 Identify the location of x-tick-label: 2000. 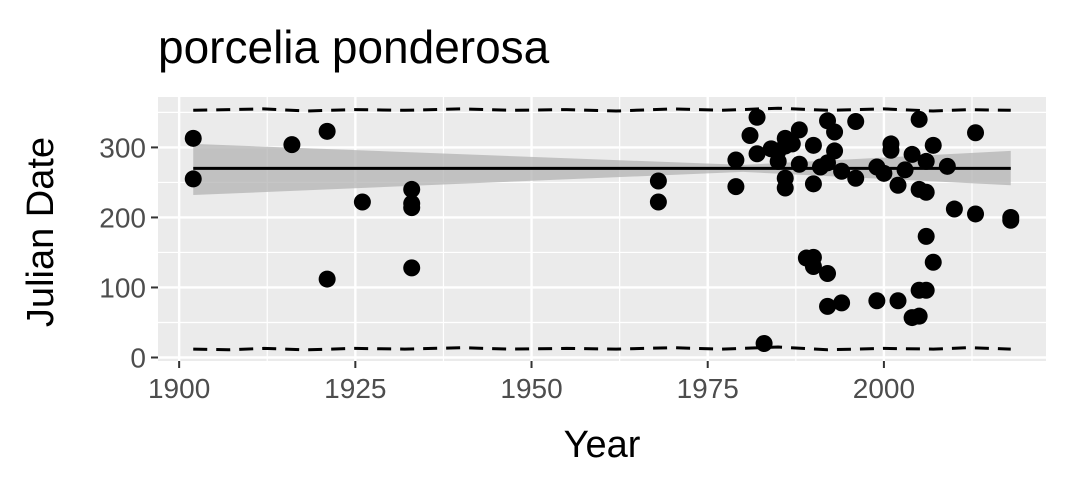
(884, 388).